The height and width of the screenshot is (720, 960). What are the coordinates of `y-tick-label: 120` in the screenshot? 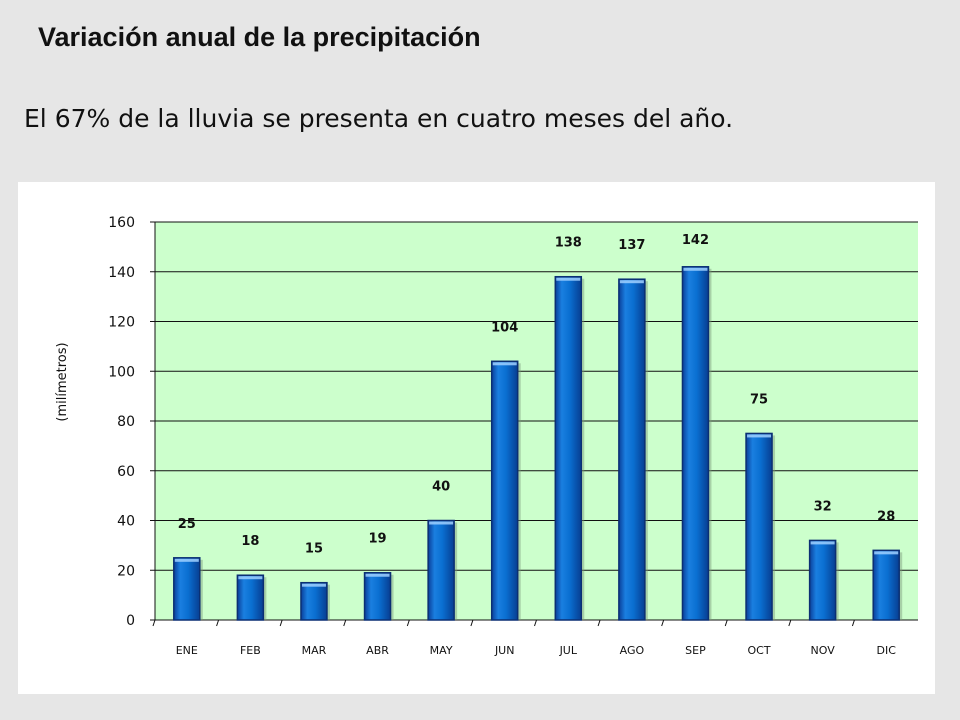 It's located at (121, 323).